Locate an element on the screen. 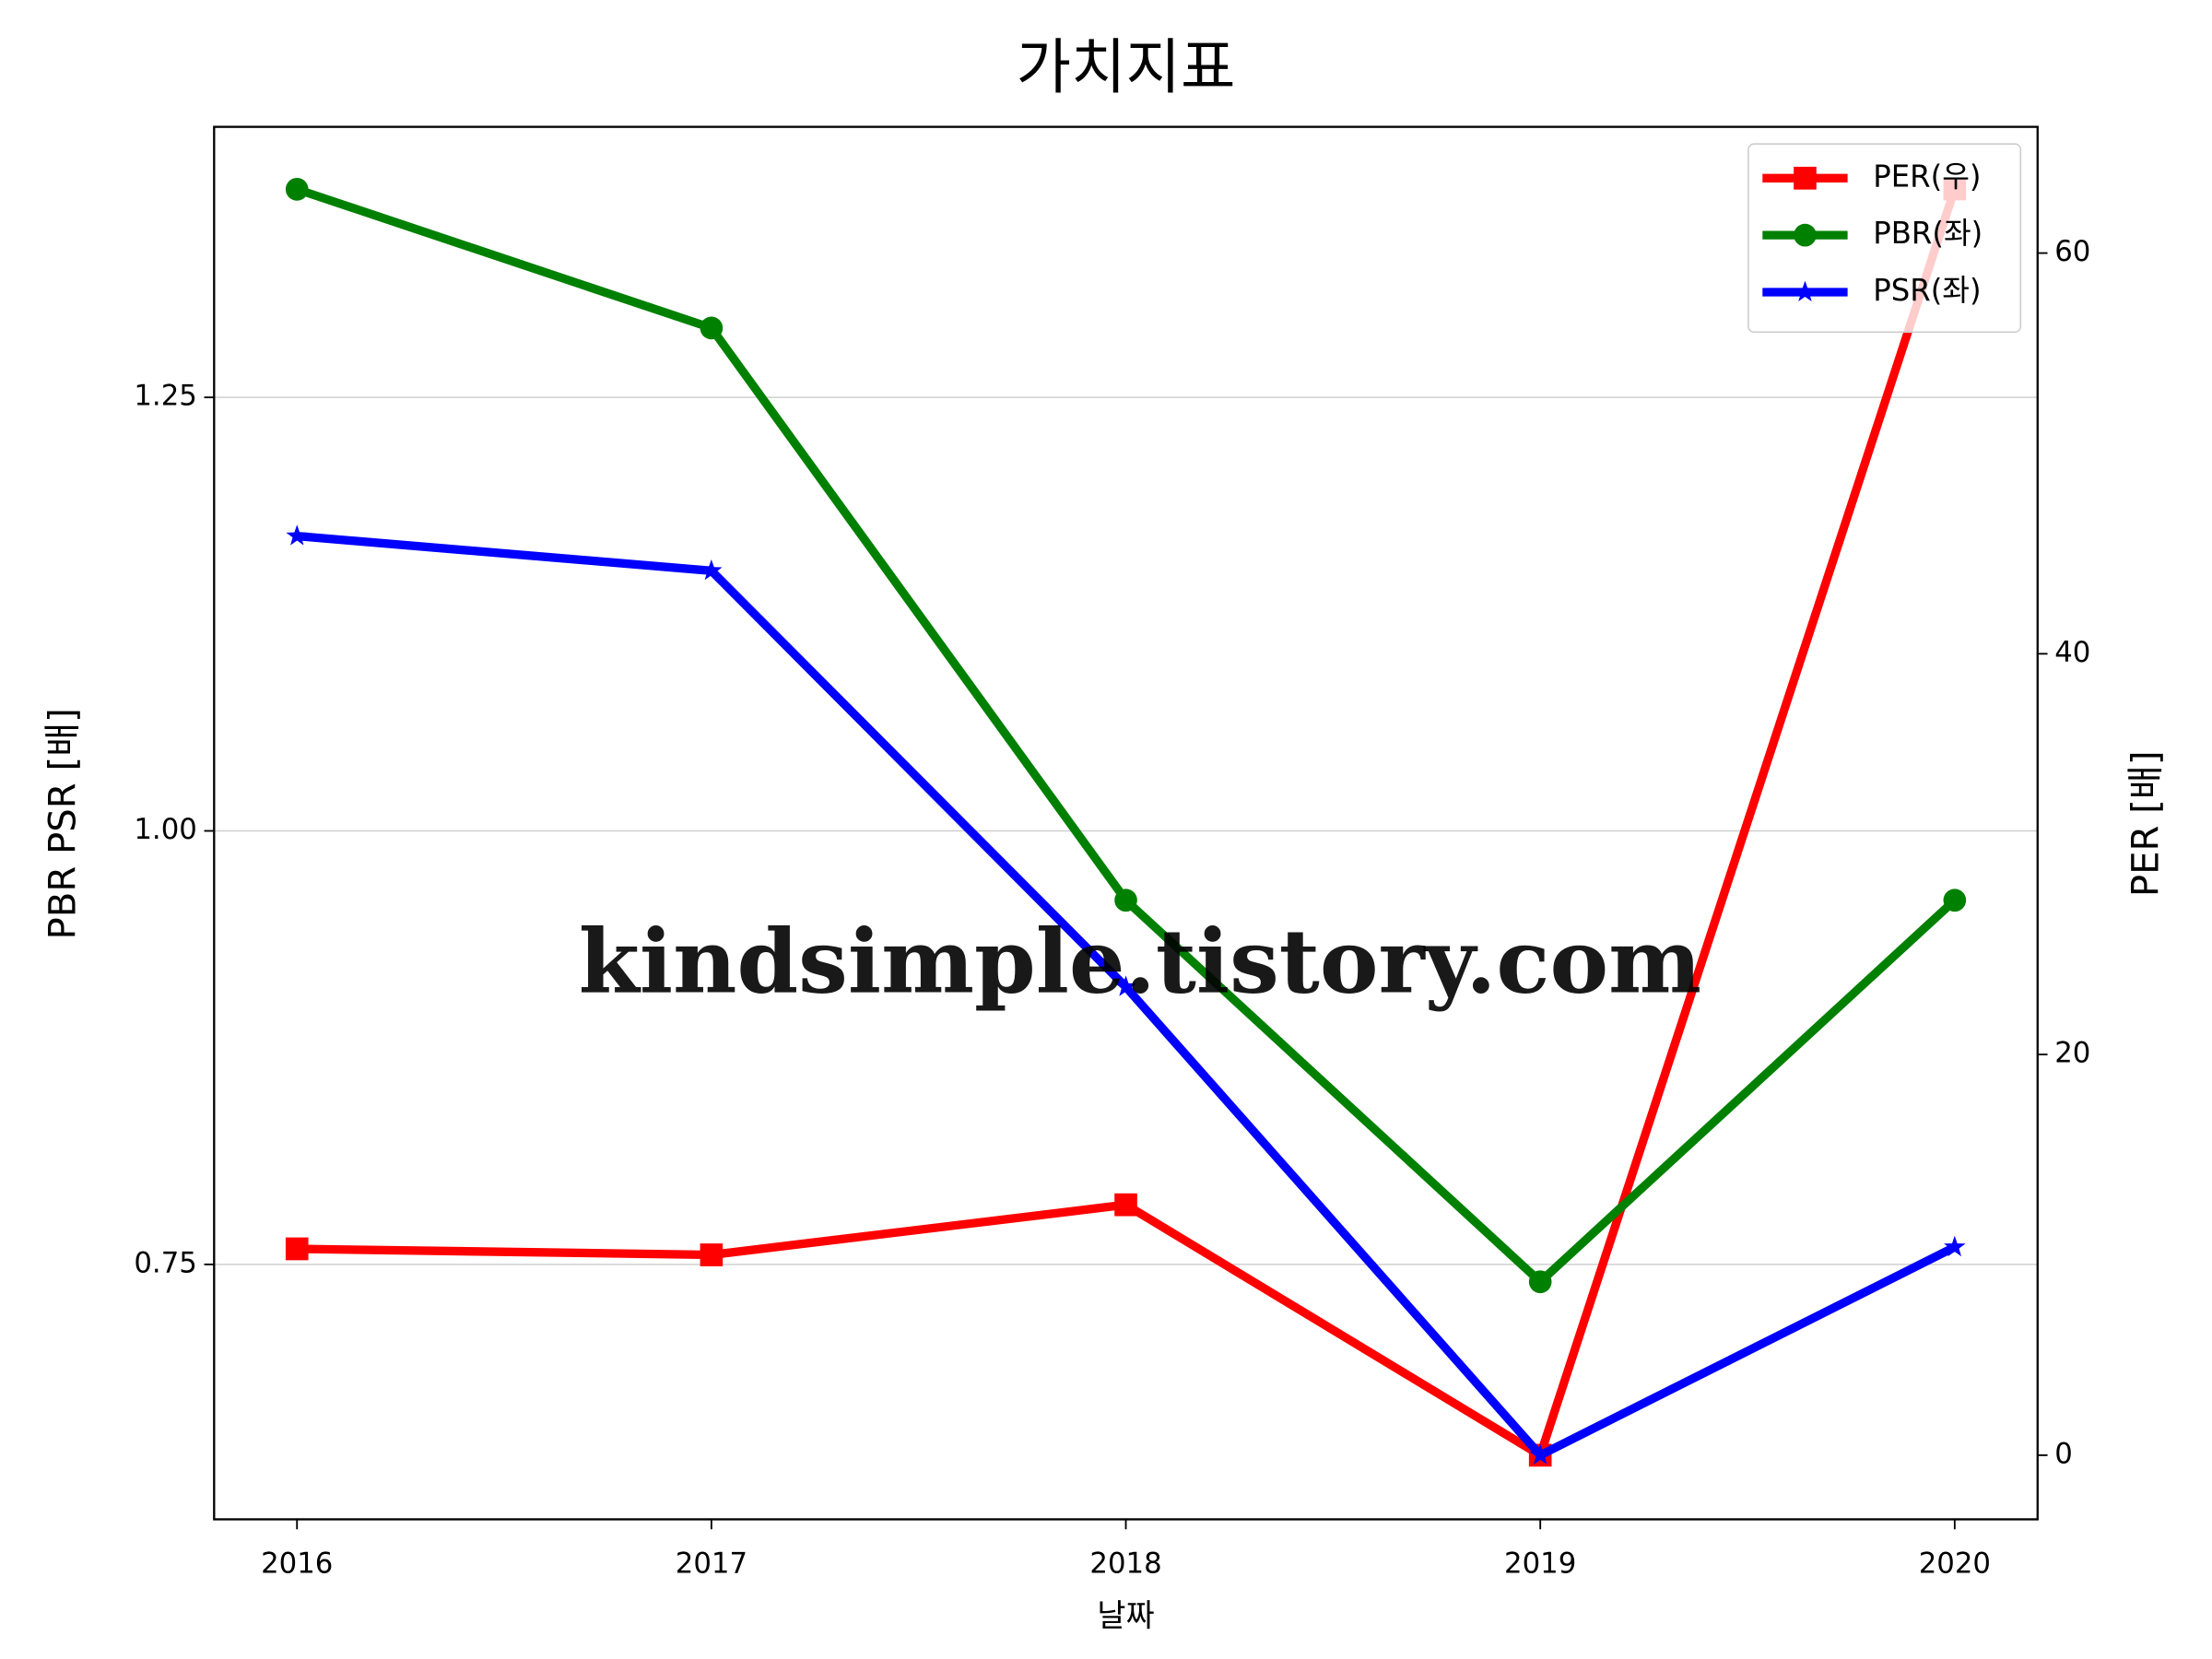 This screenshot has height=1659, width=2212. legend-label: PBR(좌) is located at coordinates (1928, 233).